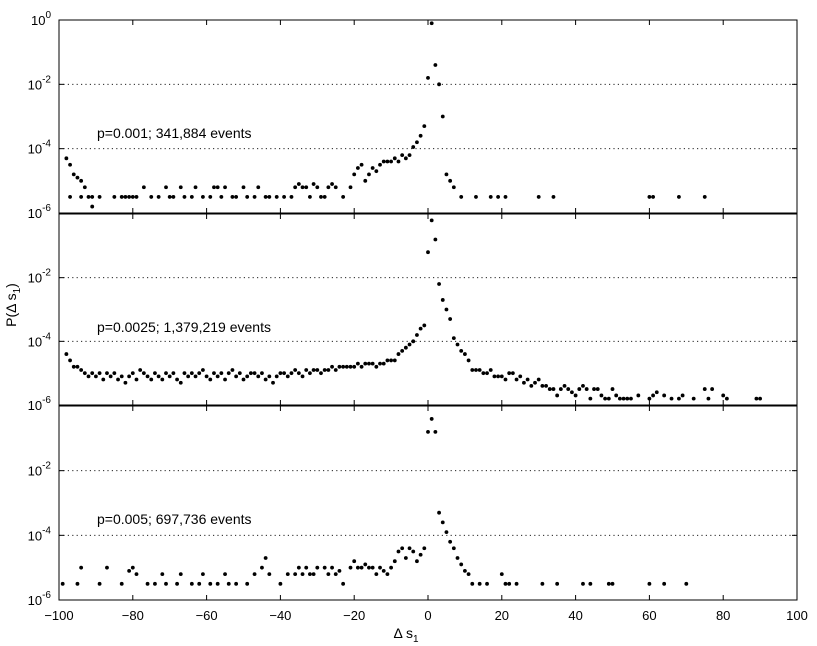 The height and width of the screenshot is (646, 817). I want to click on y-tick-label-exp: -6, so click(46, 595).